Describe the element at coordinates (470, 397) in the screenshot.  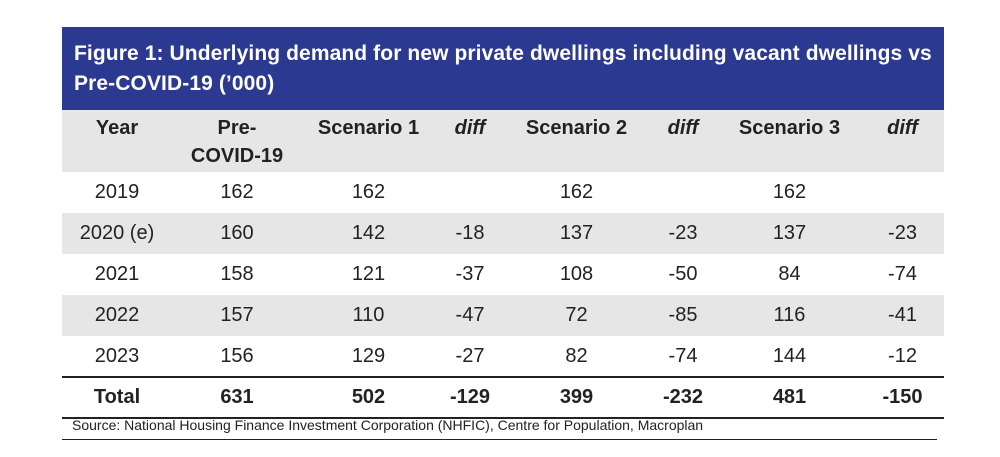
I see `total-diff-1: -129` at that location.